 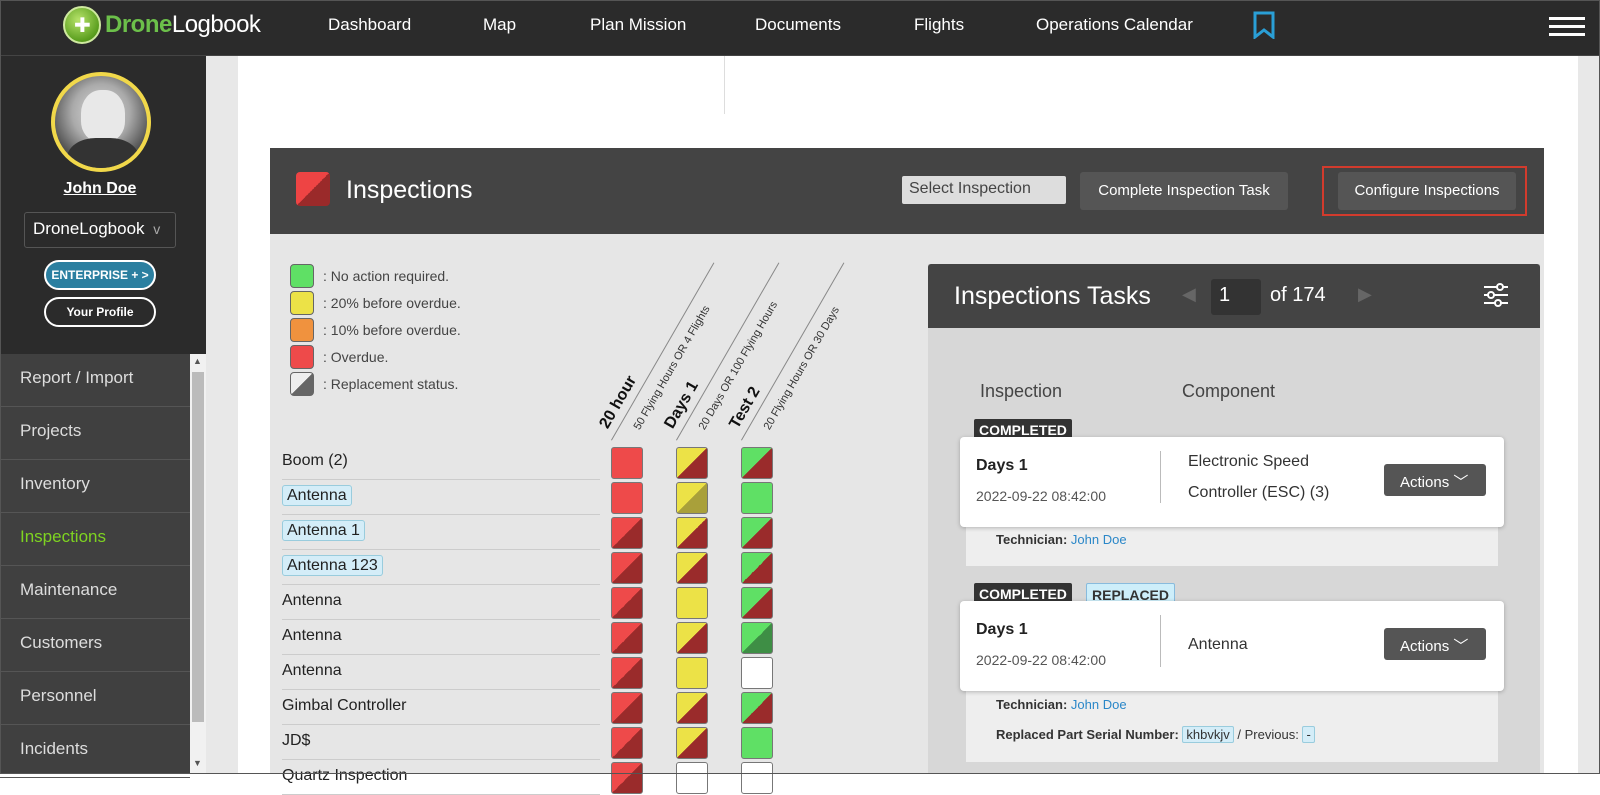 I want to click on completed-badge: COMPLETED, so click(x=1023, y=594).